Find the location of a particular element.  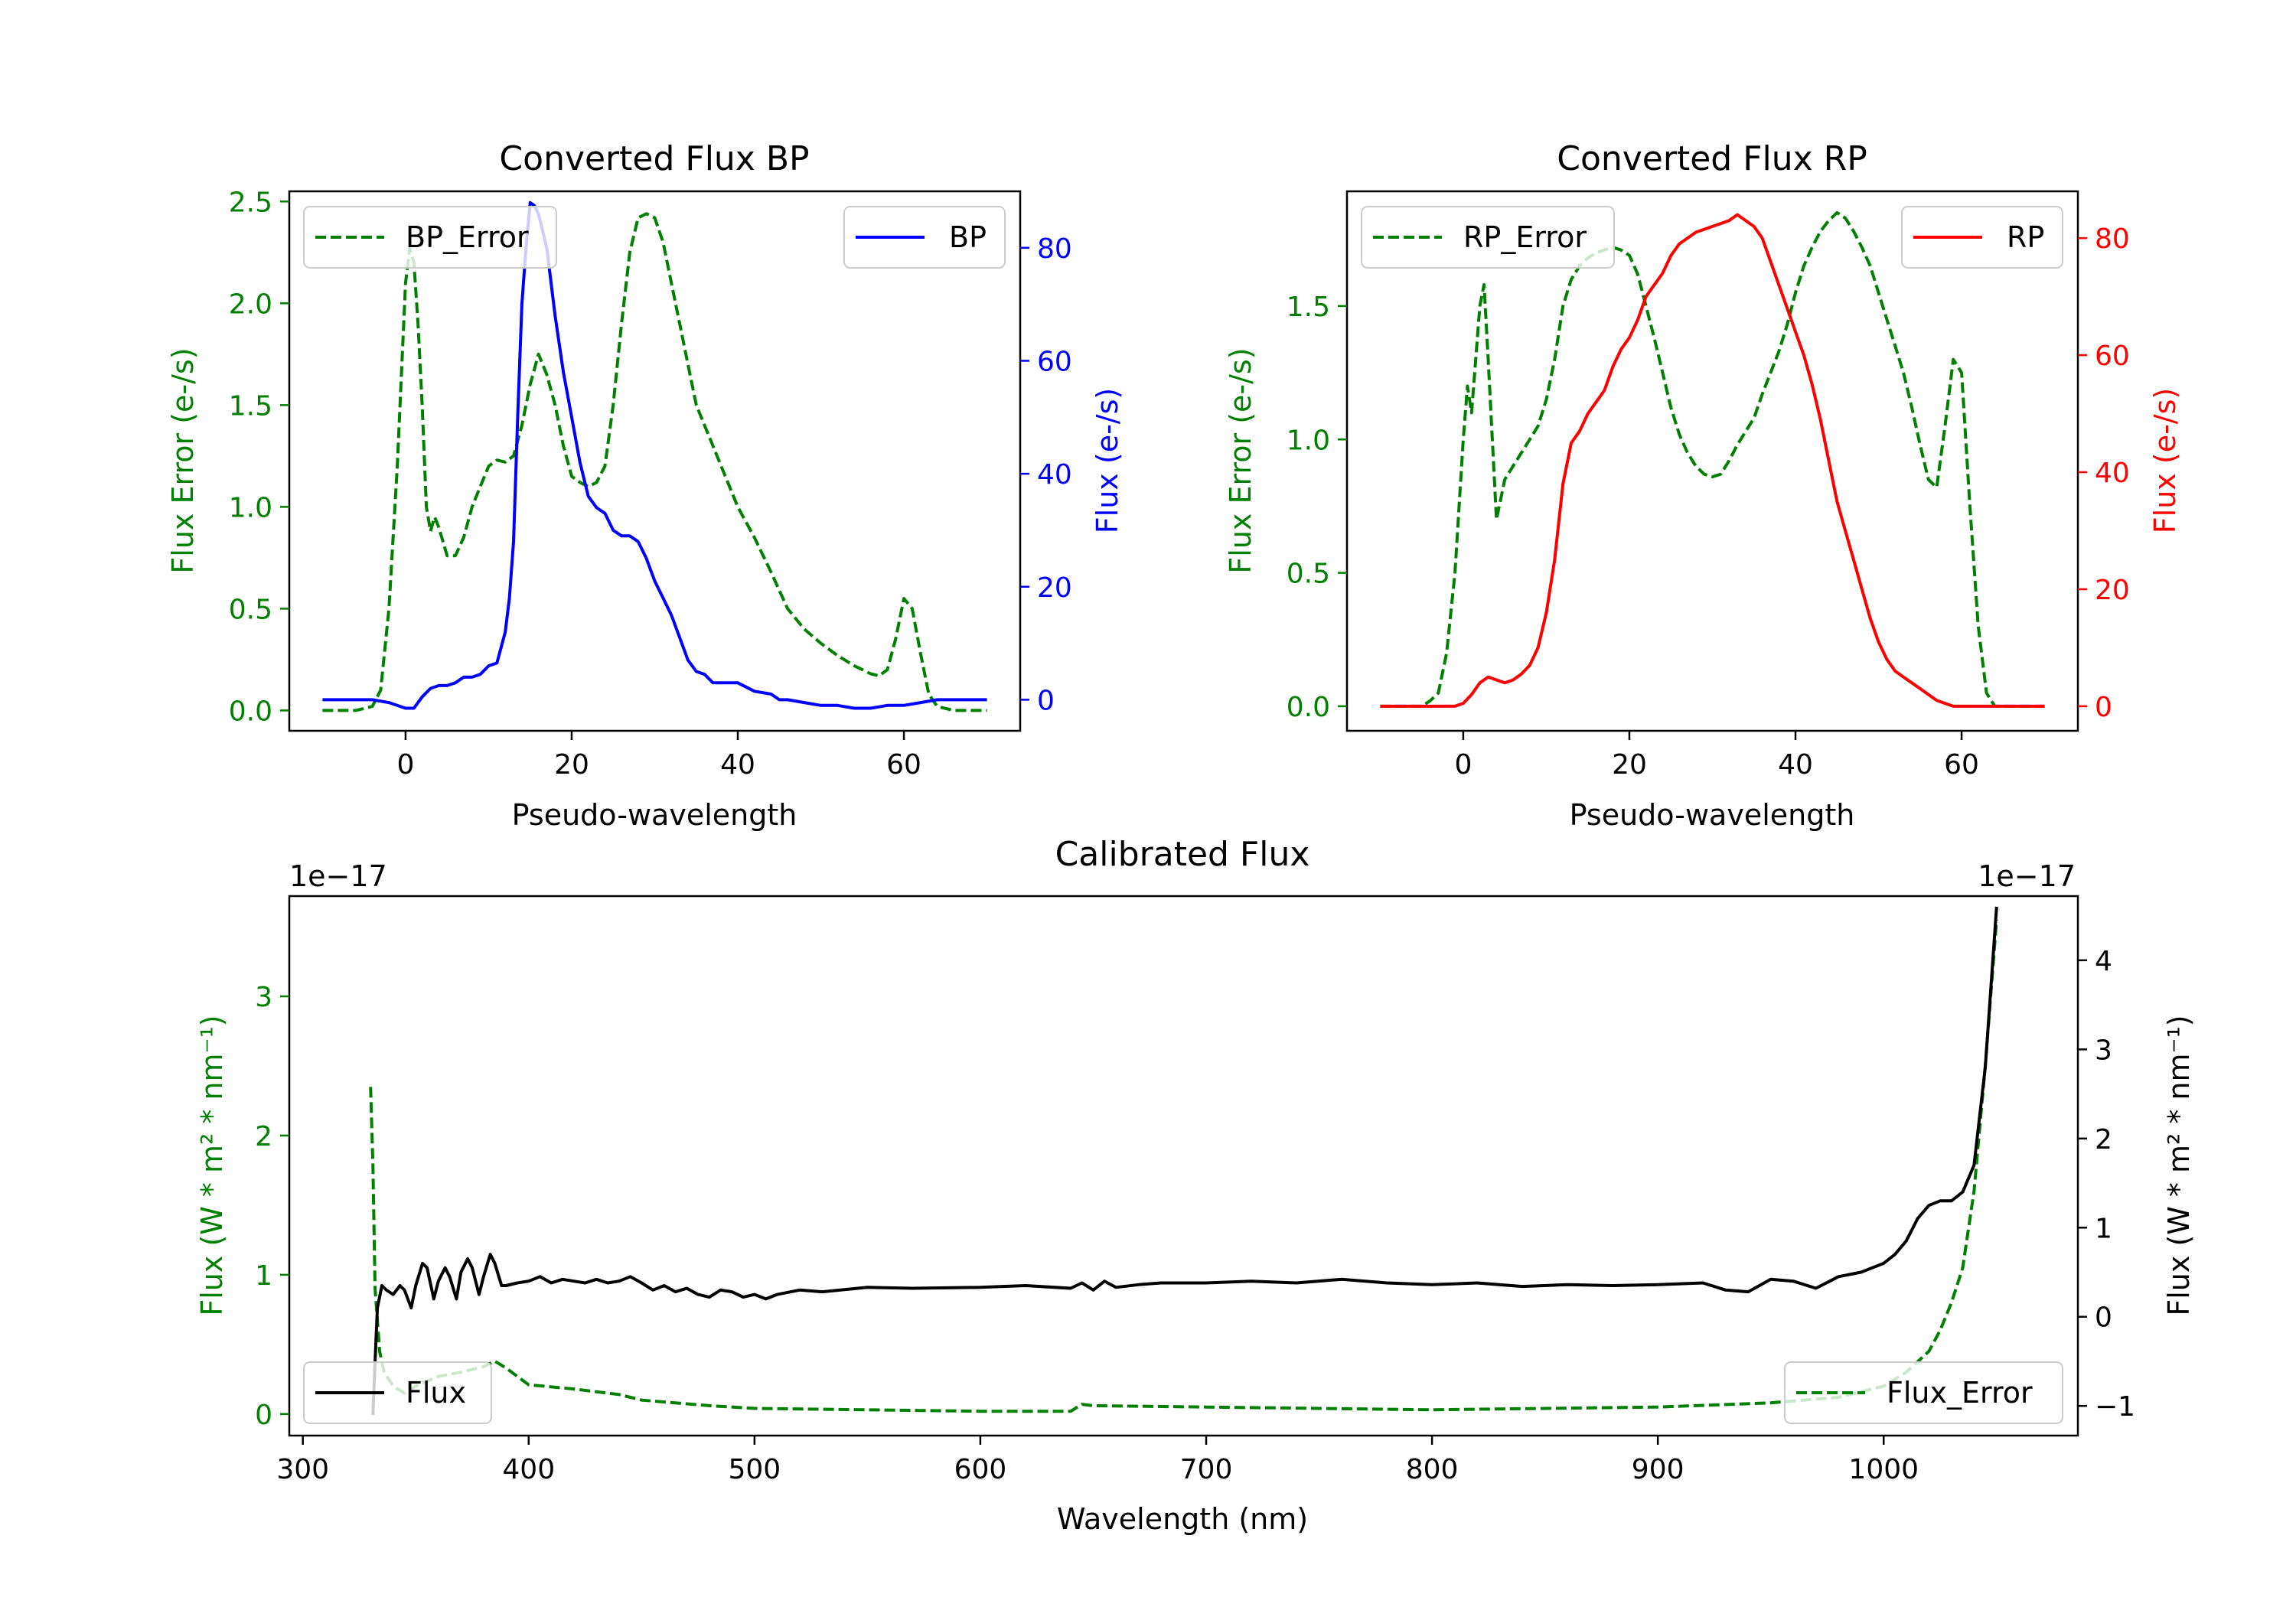

calibrated-x-tick-label: 300 is located at coordinates (302, 1470).